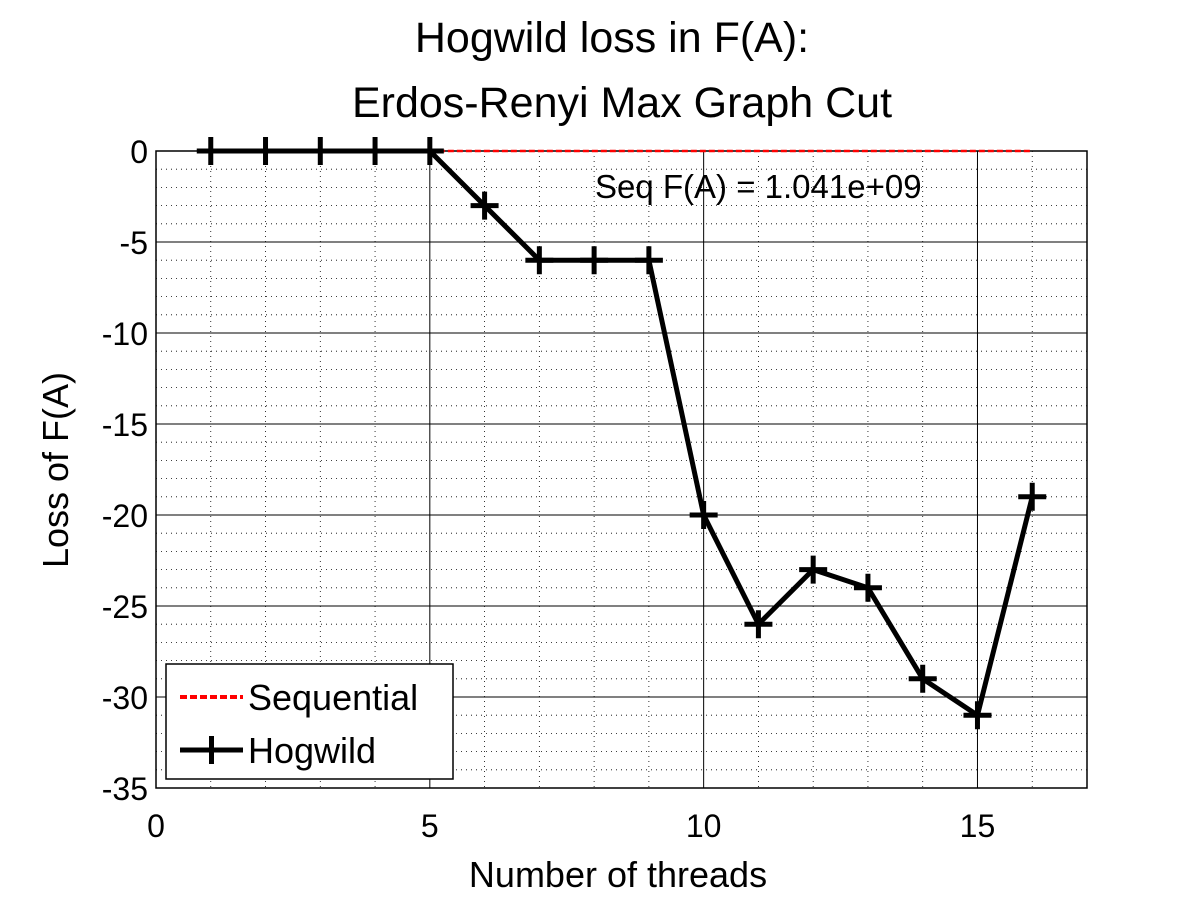  What do you see at coordinates (125, 607) in the screenshot?
I see `y-tick-label: -25` at bounding box center [125, 607].